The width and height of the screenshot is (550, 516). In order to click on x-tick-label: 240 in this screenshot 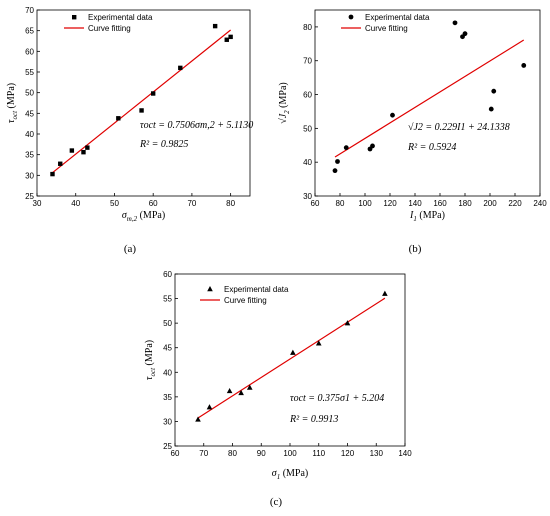, I will do `click(540, 203)`.